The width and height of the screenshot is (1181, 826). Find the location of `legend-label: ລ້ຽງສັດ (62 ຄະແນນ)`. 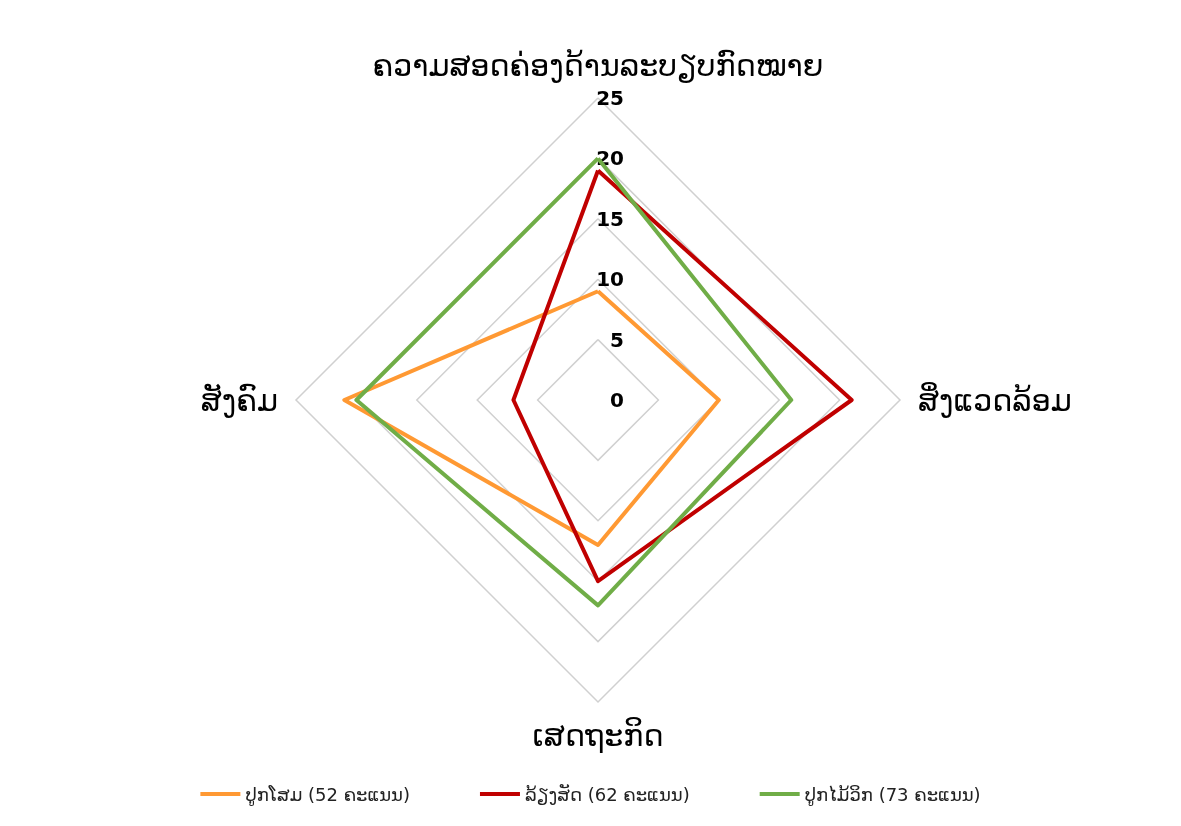

legend-label: ລ້ຽງສັດ (62 ຄະແນນ) is located at coordinates (607, 794).